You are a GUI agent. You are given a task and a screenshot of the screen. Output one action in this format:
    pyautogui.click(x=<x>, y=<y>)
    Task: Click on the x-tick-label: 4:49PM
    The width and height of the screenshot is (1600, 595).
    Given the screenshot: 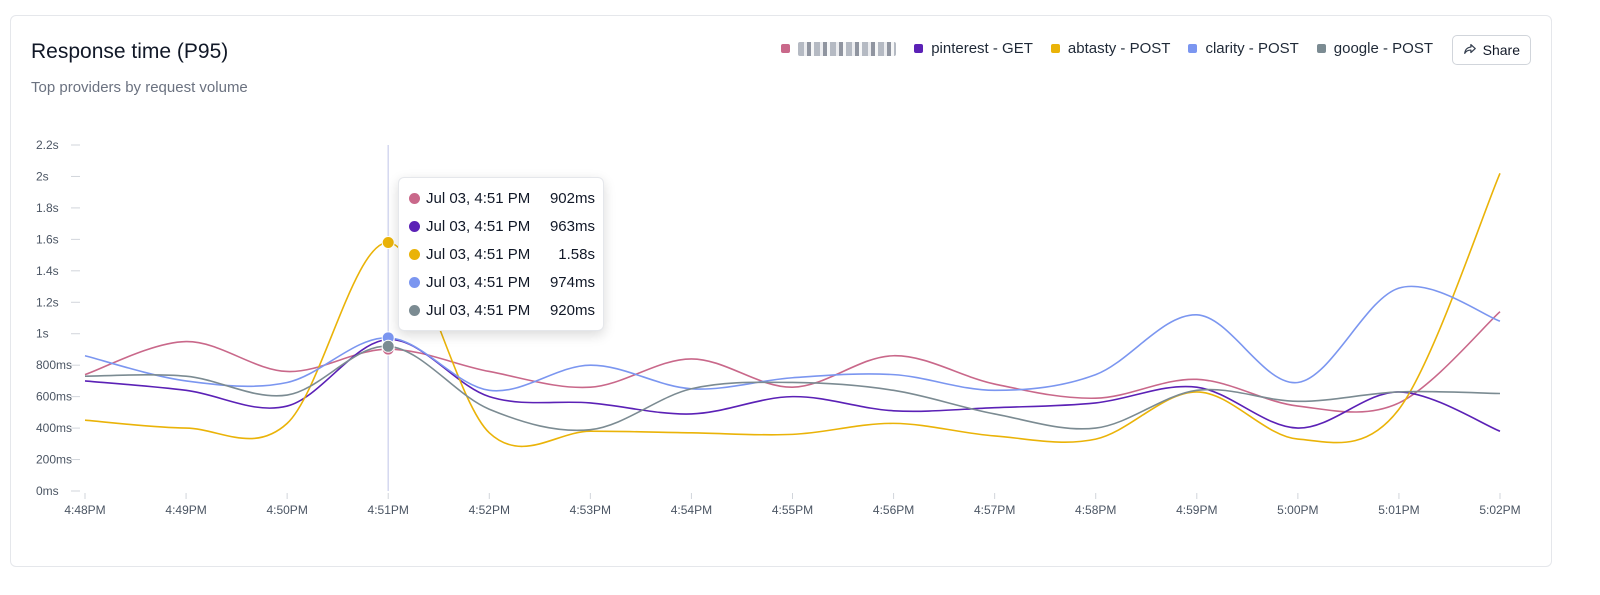 What is the action you would take?
    pyautogui.click(x=185, y=510)
    